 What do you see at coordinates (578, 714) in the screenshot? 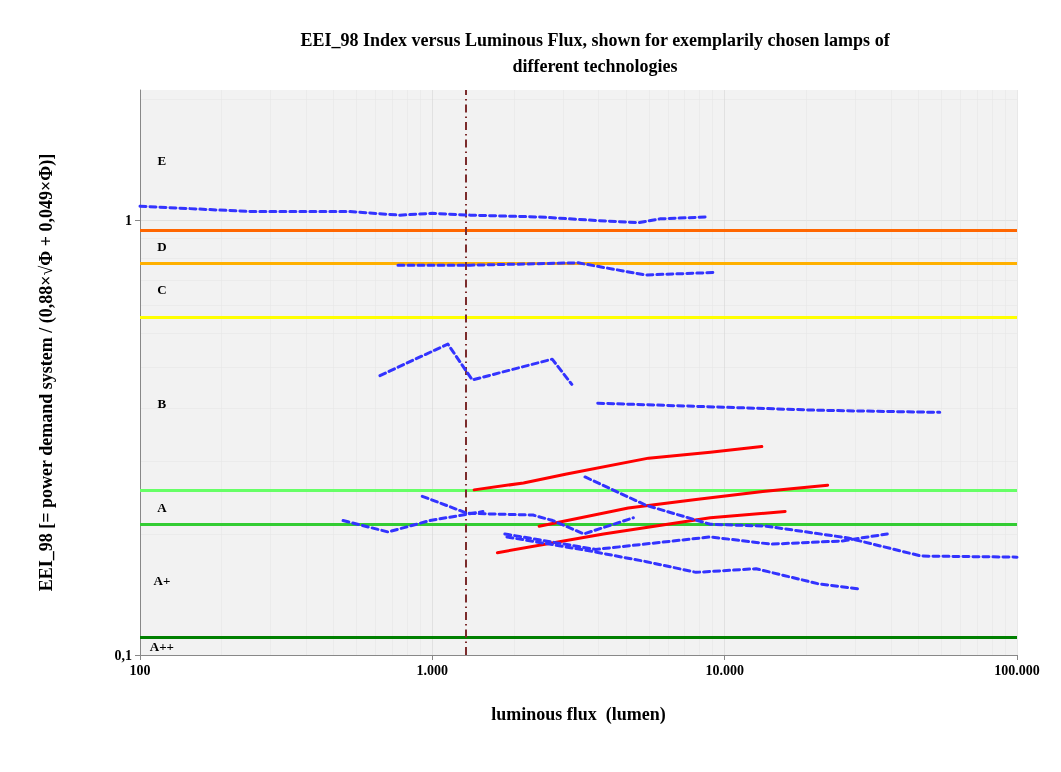
I see `x-axis-title: luminous flux (lumen)` at bounding box center [578, 714].